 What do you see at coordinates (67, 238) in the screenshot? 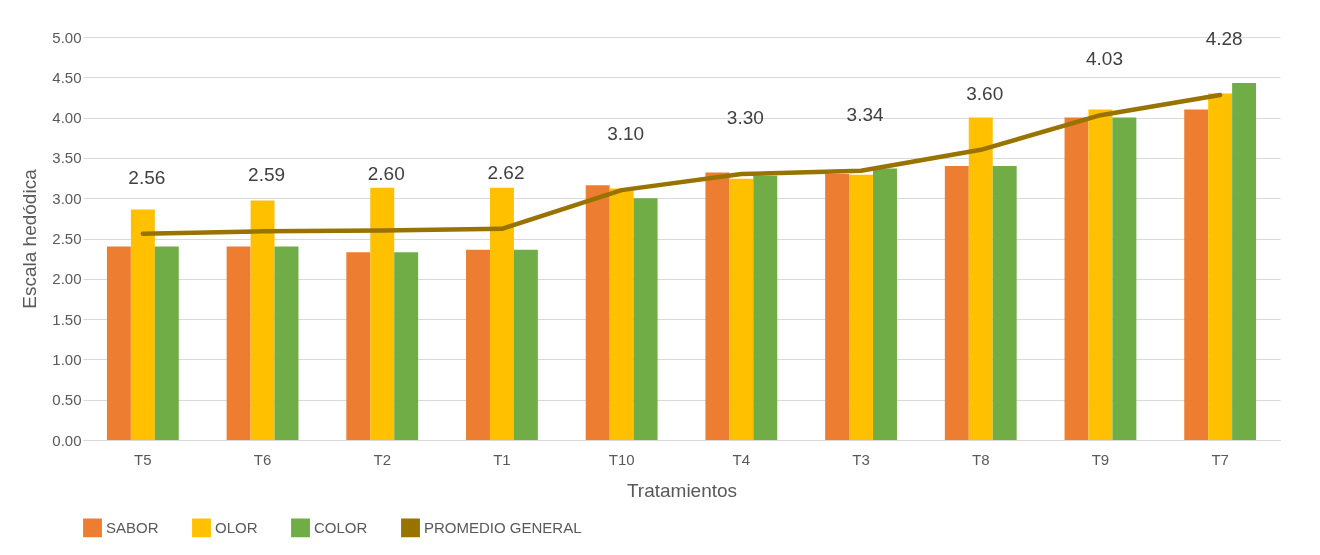
I see `y-tick-label: 2.50` at bounding box center [67, 238].